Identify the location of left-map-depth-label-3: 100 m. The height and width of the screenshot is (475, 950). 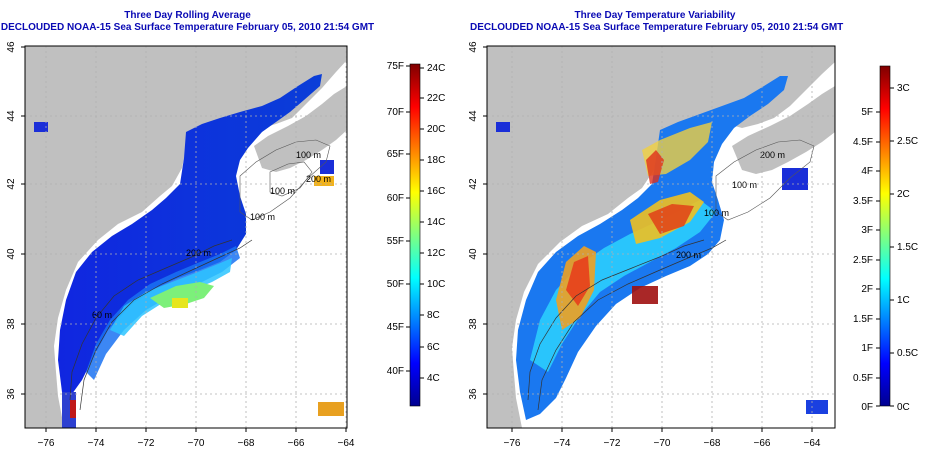
(282, 191).